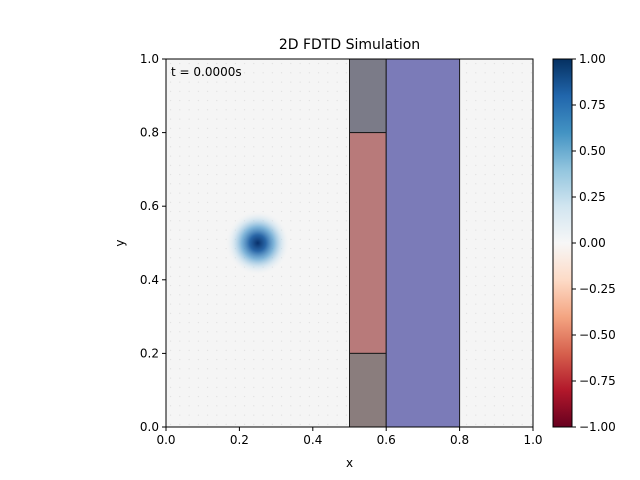  I want to click on colorbar-tick-label: 0.50, so click(592, 151).